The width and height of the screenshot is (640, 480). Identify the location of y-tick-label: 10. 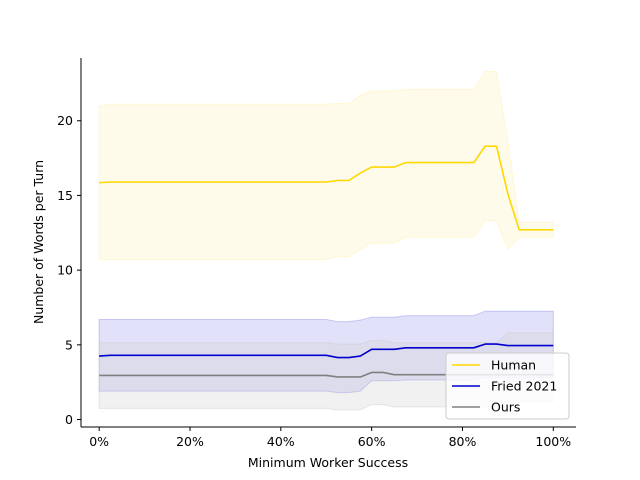
(65, 270).